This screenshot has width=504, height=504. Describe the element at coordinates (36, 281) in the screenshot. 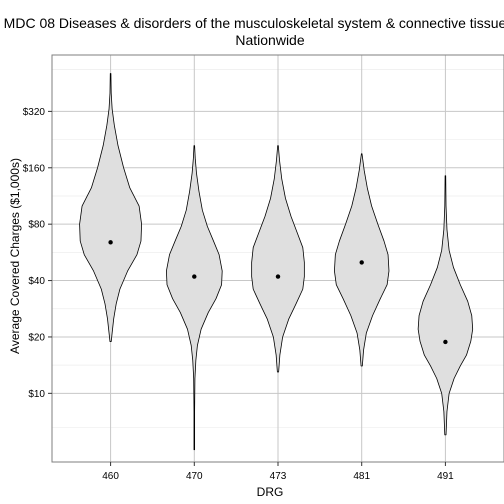

I see `y-tick-label: $40` at that location.